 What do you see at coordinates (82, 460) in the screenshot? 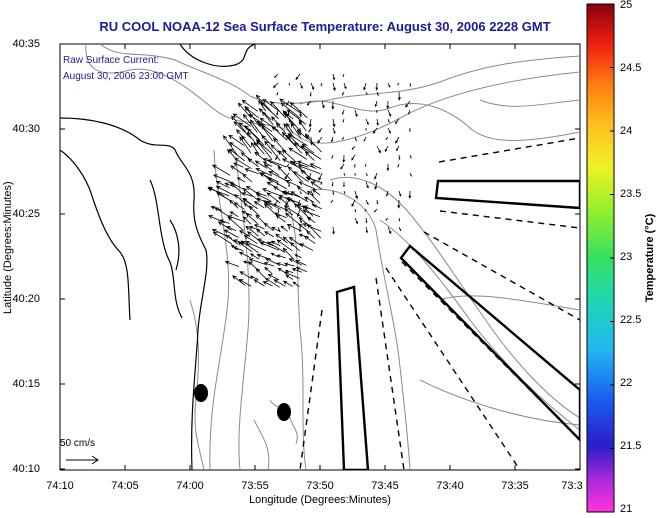
I see `scale-arrow` at bounding box center [82, 460].